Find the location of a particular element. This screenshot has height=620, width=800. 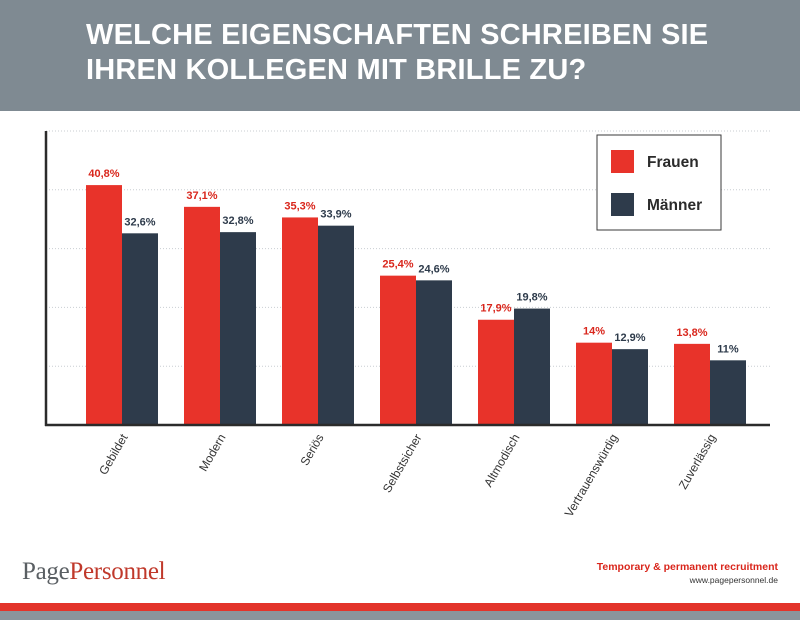

category-label: Selbstsicher is located at coordinates (402, 464).